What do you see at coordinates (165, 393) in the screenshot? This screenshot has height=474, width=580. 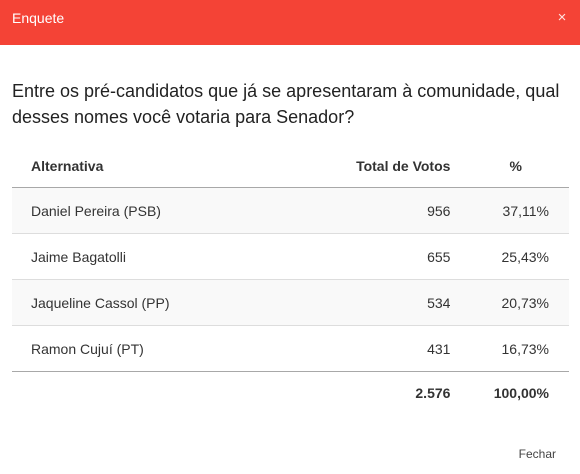 I see `total-label-cell` at bounding box center [165, 393].